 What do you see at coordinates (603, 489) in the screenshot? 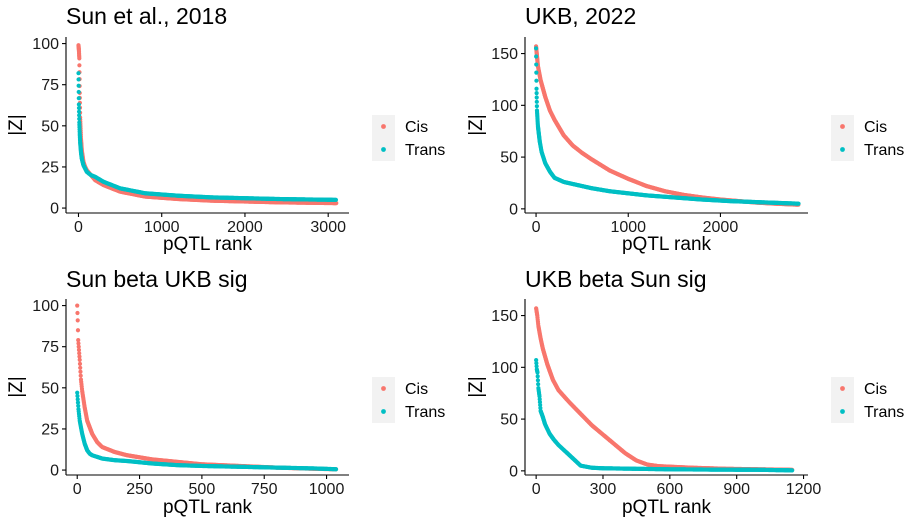
I see `x-tick-label: 300` at bounding box center [603, 489].